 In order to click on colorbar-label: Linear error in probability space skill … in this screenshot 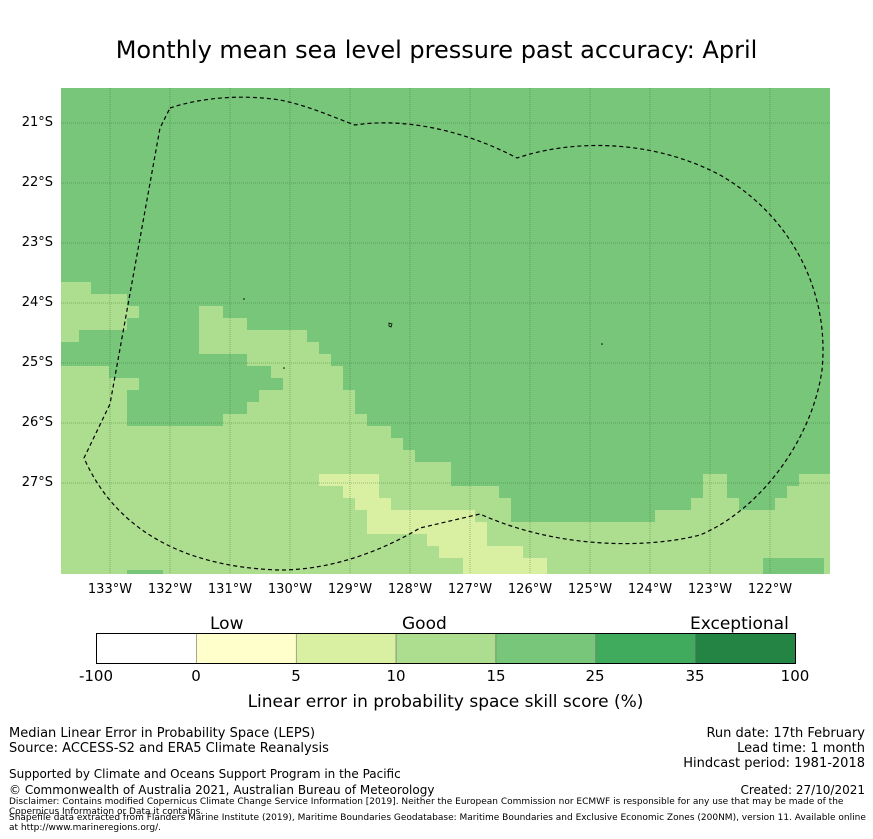, I will do `click(445, 702)`.